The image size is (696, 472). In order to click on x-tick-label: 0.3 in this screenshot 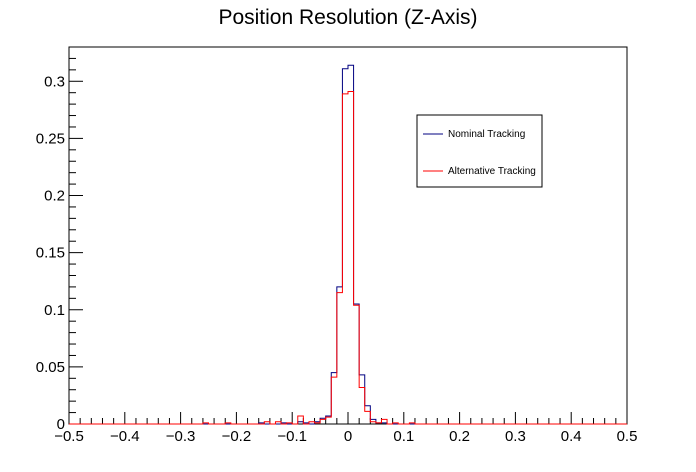, I will do `click(515, 436)`.